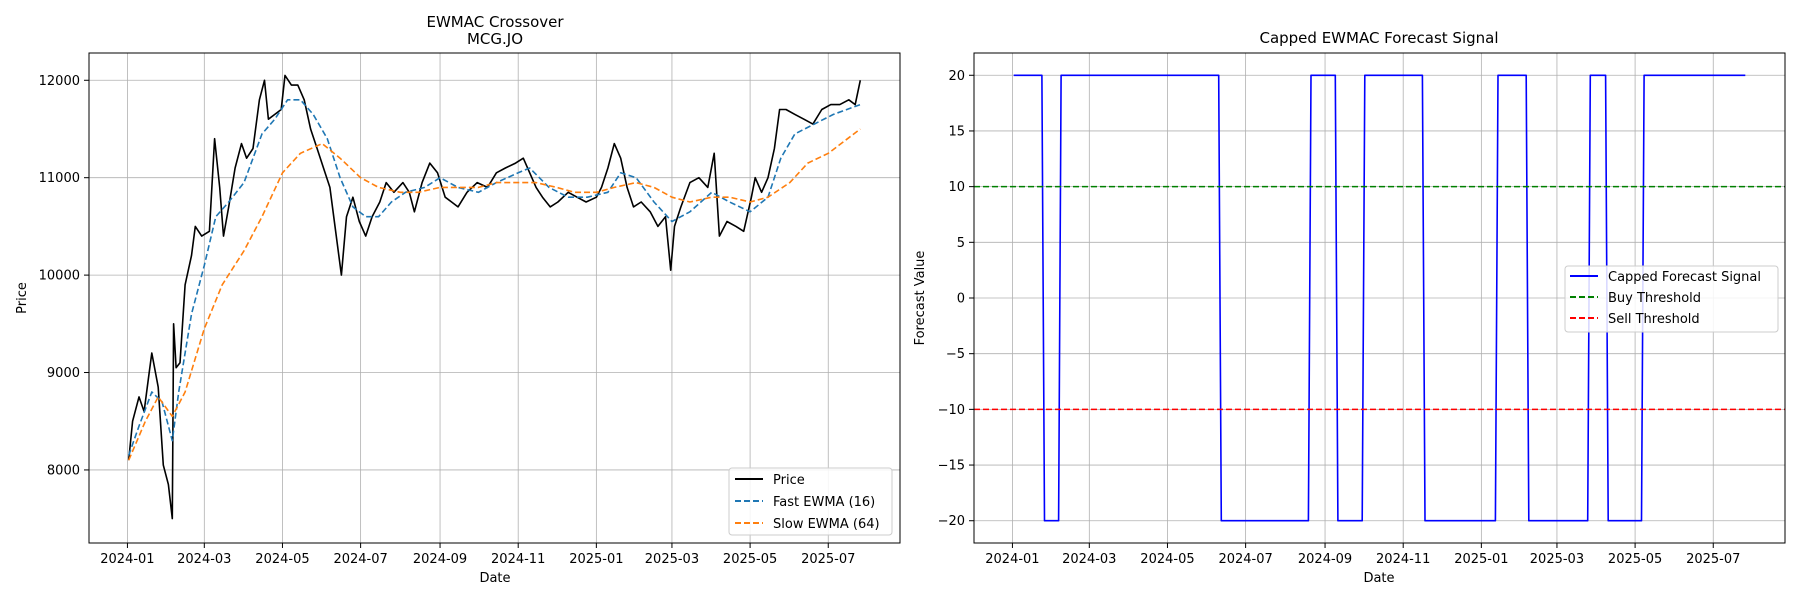 The height and width of the screenshot is (604, 1800). What do you see at coordinates (789, 480) in the screenshot?
I see `legend-label-price: Price` at bounding box center [789, 480].